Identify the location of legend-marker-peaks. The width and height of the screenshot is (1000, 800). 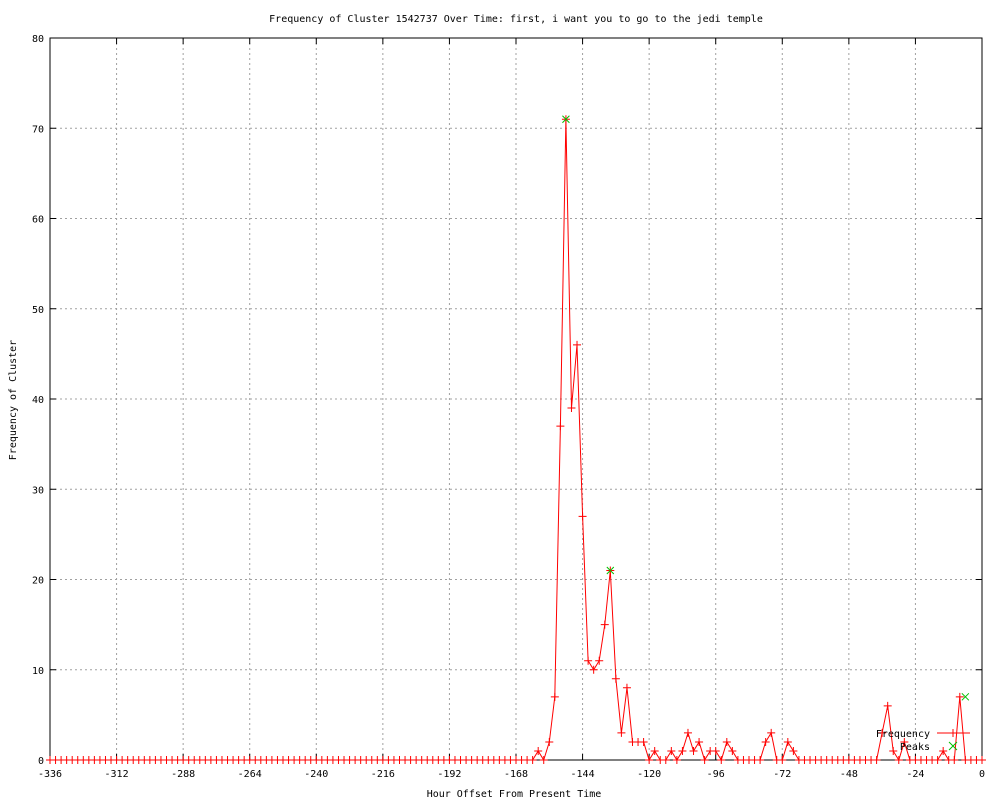
(953, 746).